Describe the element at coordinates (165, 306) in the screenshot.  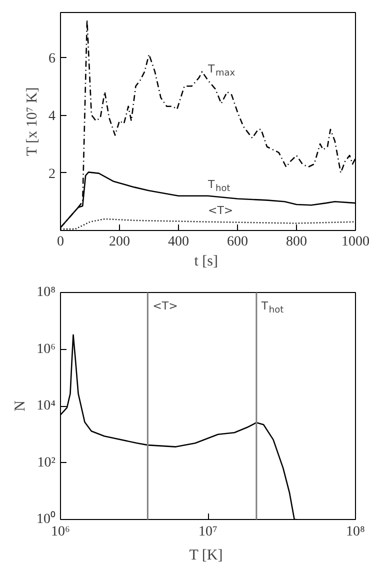
I see `ref-line-label: <T>` at that location.